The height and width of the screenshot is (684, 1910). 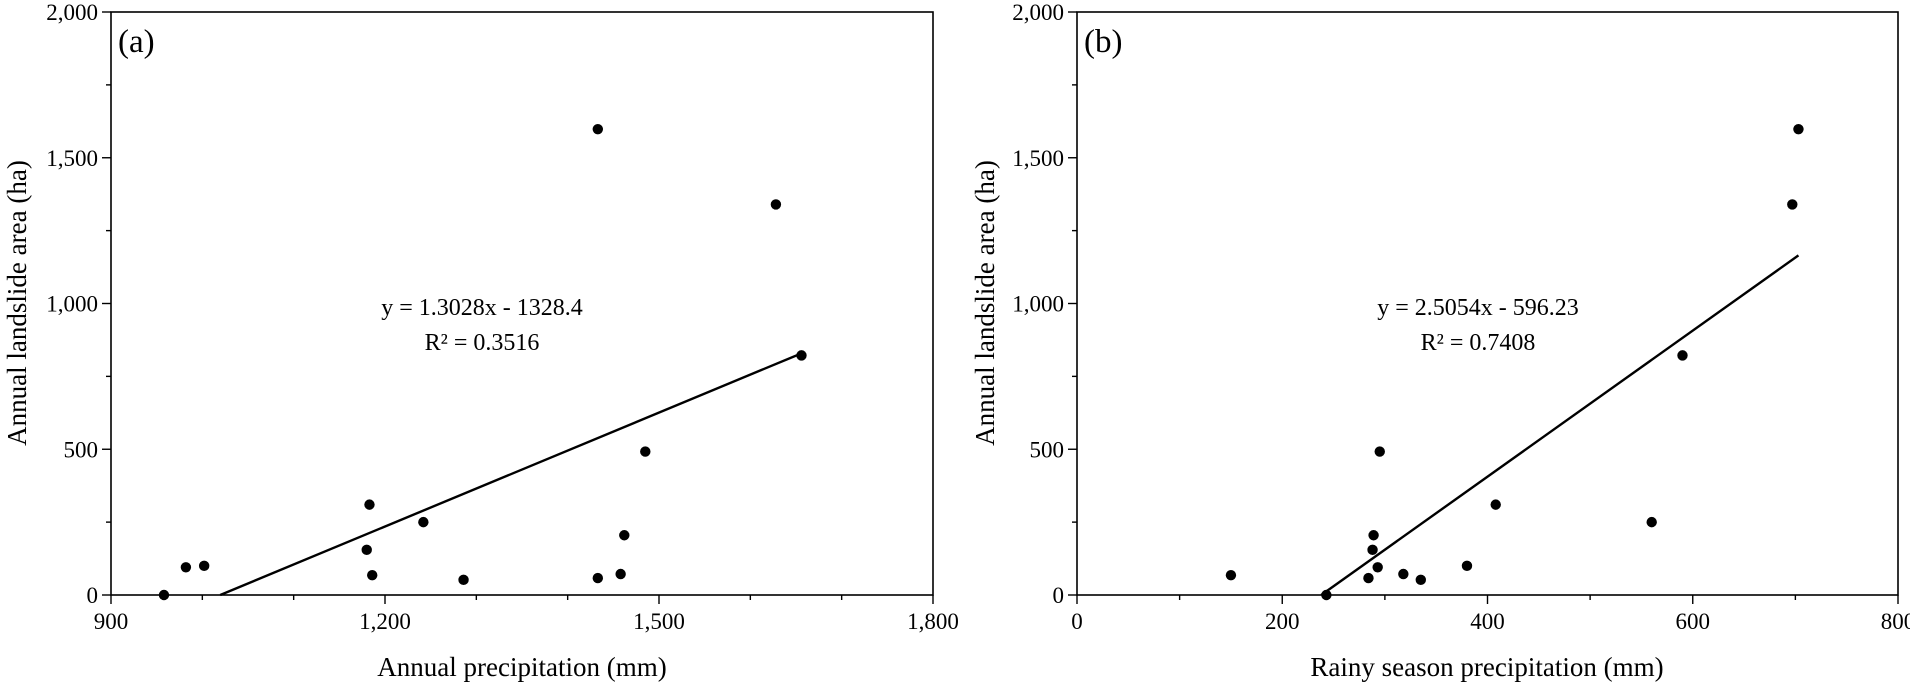 What do you see at coordinates (93, 595) in the screenshot?
I see `panel-a-y-tick-label: 0` at bounding box center [93, 595].